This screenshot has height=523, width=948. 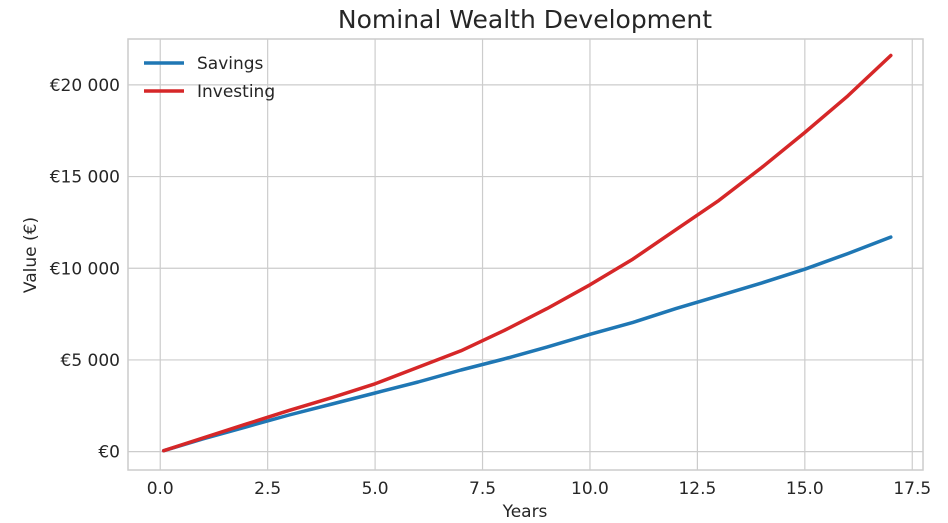 What do you see at coordinates (109, 453) in the screenshot?
I see `y-tick-label: €0` at bounding box center [109, 453].